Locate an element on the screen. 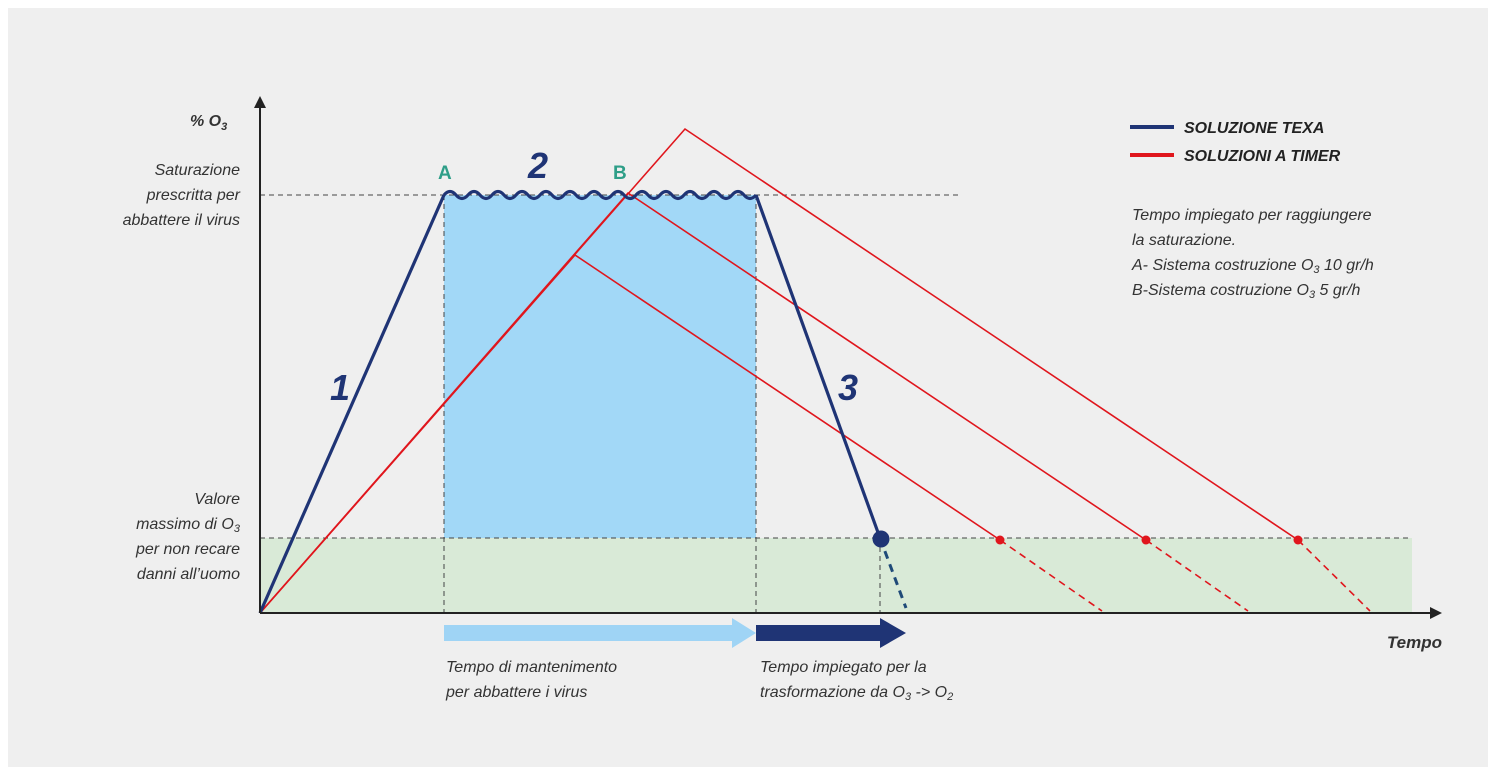 This screenshot has width=1496, height=775. legend-timer-label: SOLUZIONI A TIMER is located at coordinates (1262, 156).